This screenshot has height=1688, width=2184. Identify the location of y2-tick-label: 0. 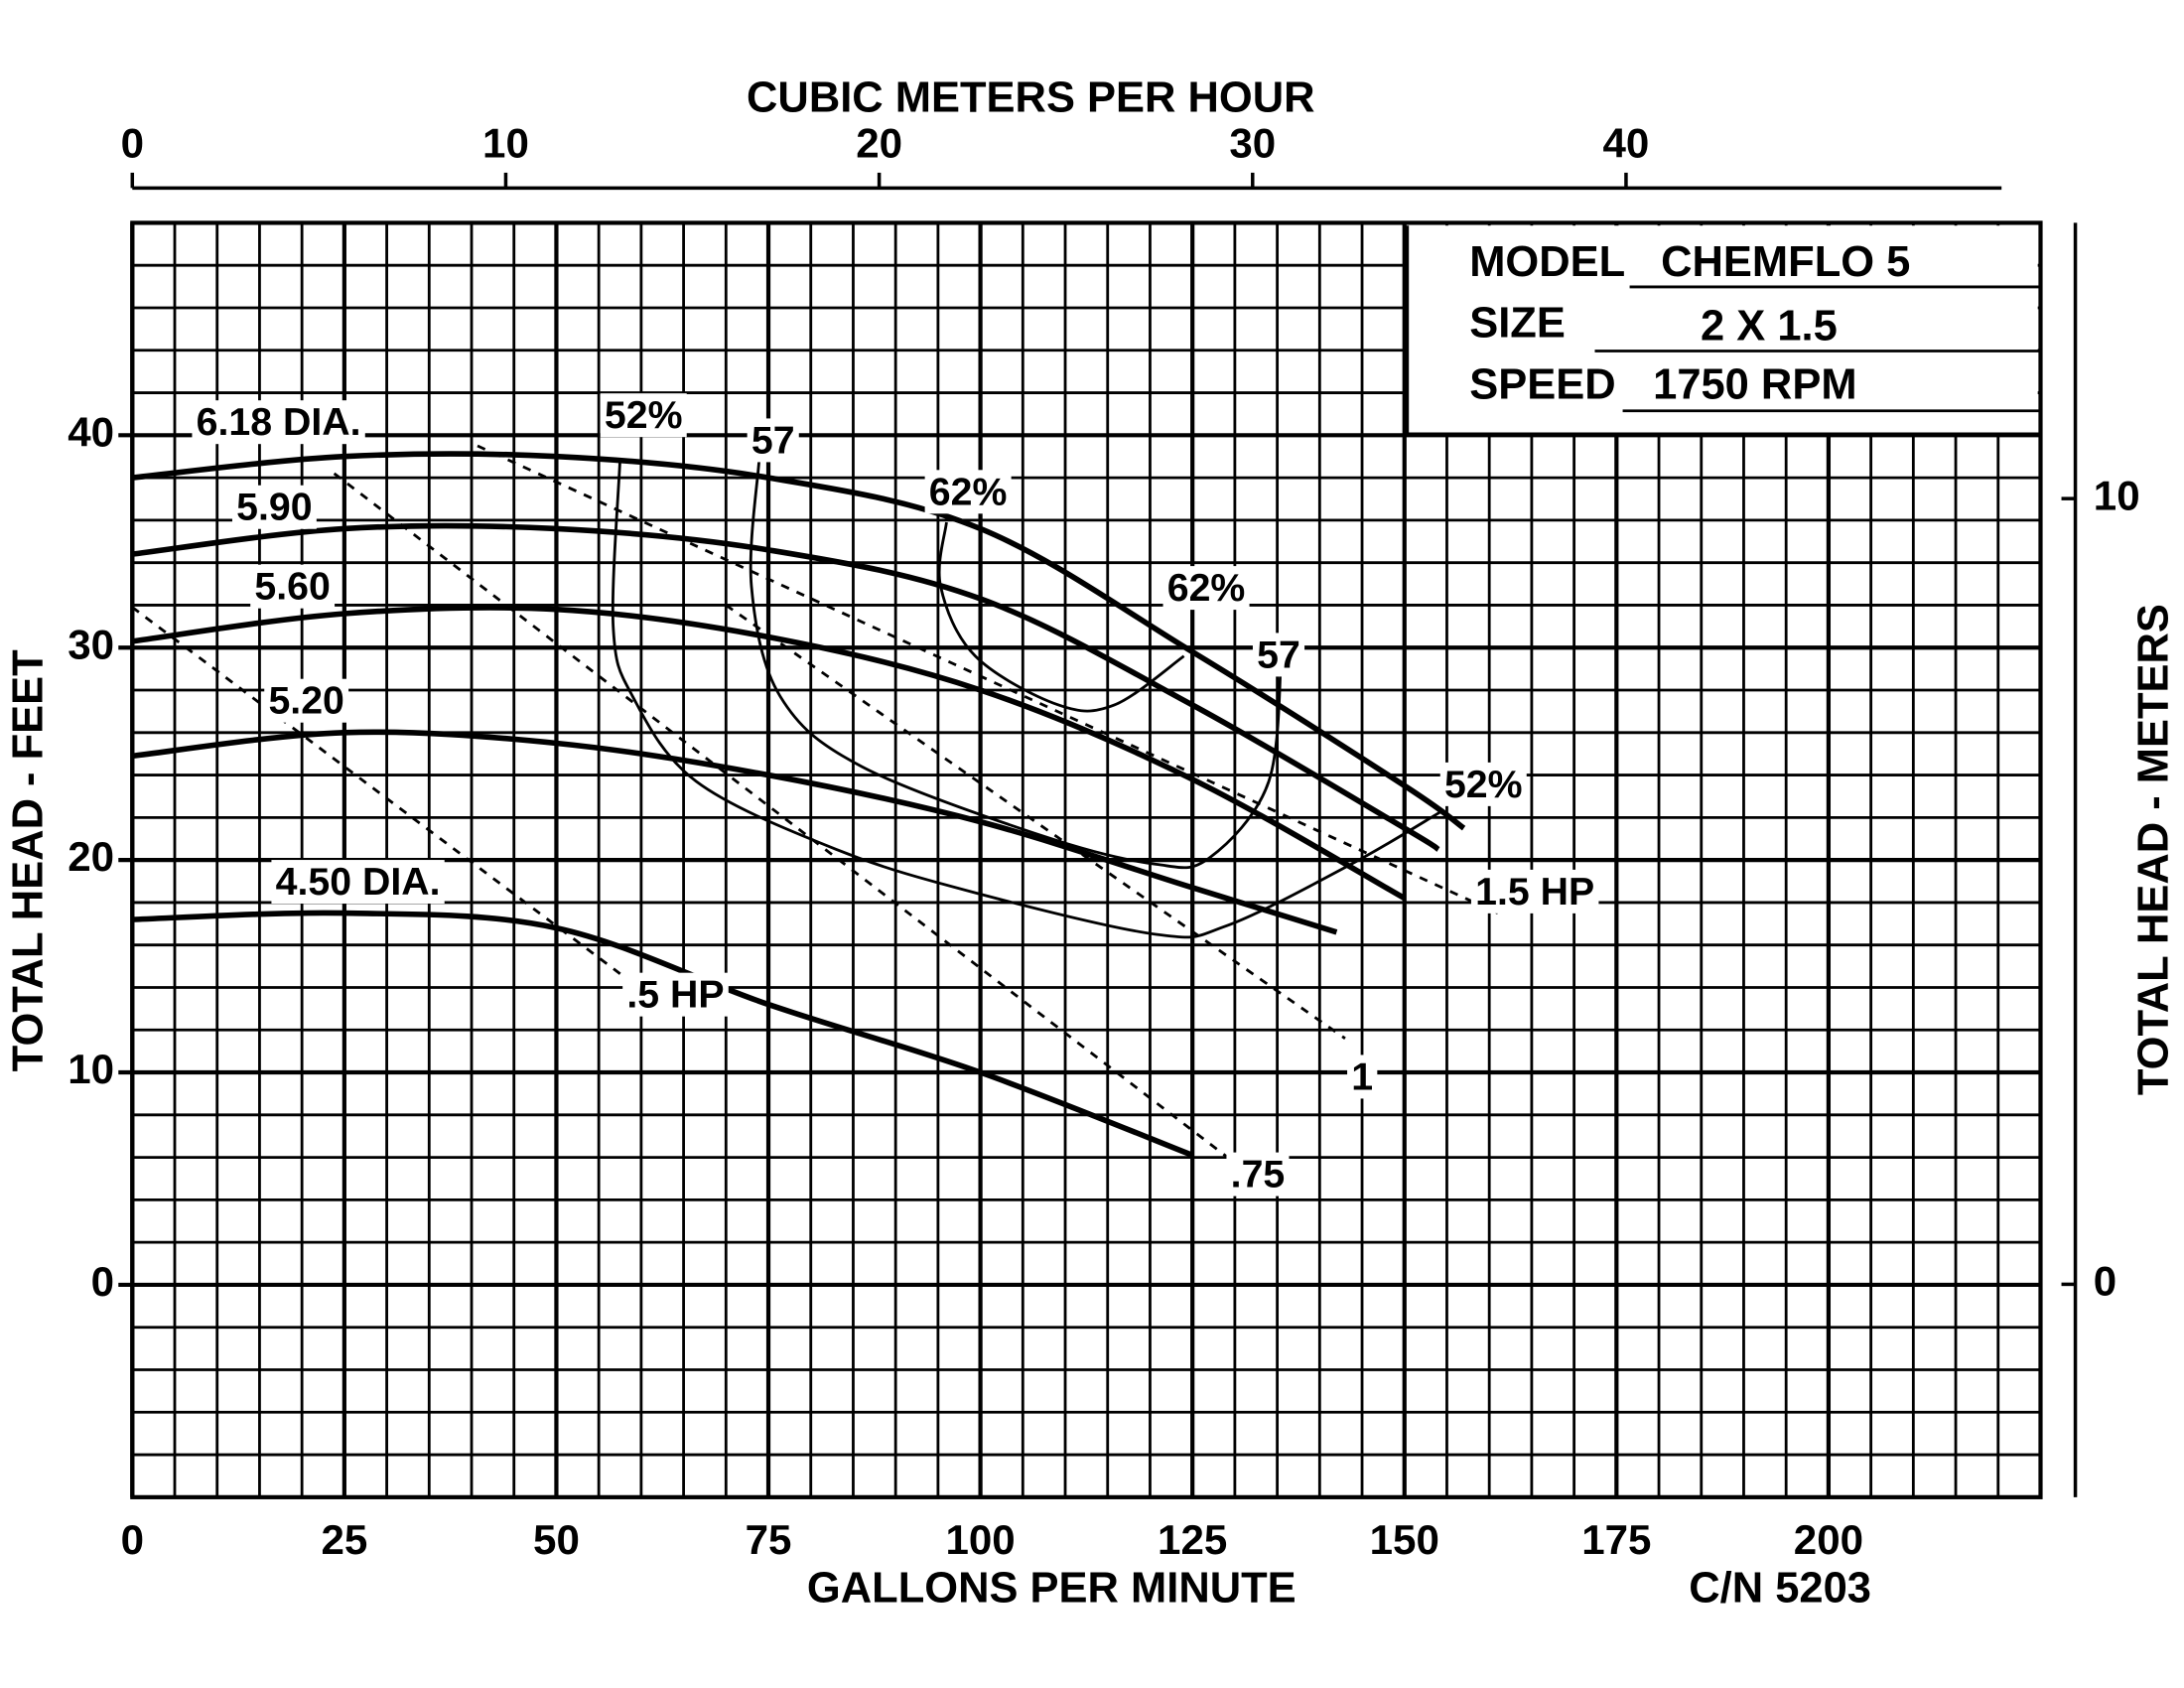
(2105, 1281).